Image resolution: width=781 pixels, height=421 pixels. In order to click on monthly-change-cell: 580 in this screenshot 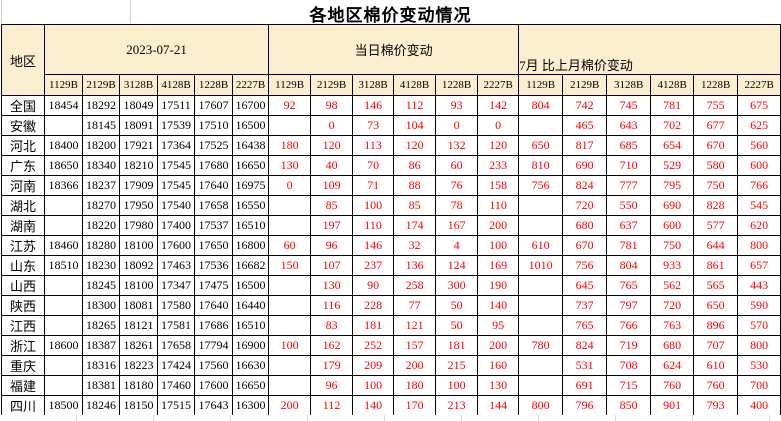, I will do `click(716, 165)`.